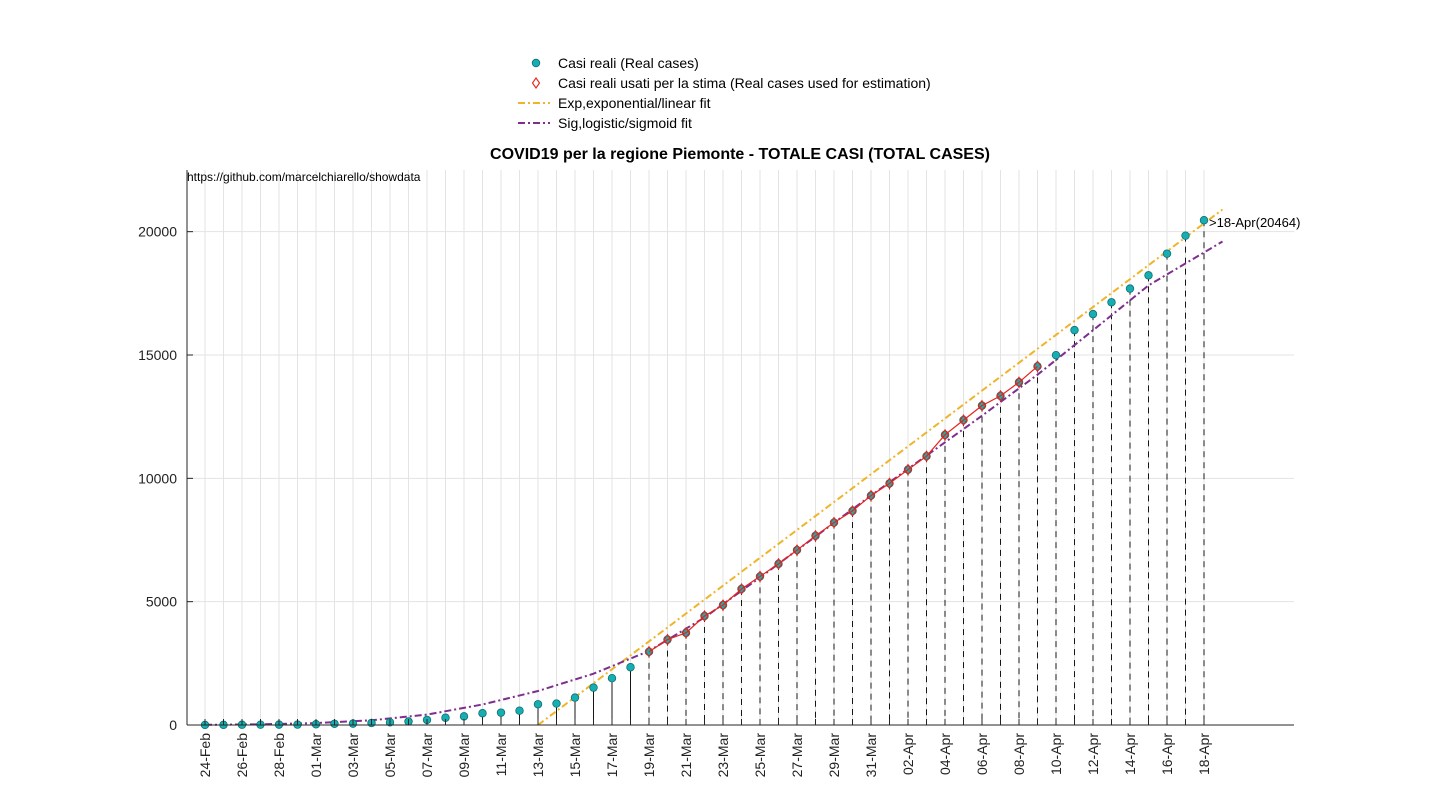 This screenshot has width=1430, height=800. I want to click on x-tick-label: 11-Mar, so click(501, 755).